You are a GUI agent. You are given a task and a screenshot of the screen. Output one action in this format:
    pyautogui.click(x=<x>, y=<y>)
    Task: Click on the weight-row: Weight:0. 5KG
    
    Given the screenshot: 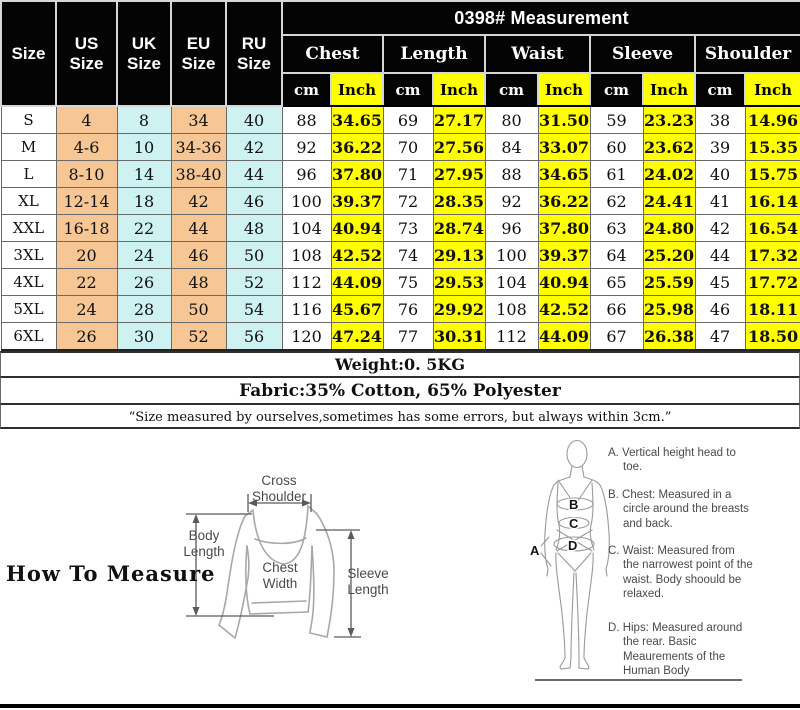 What is the action you would take?
    pyautogui.click(x=400, y=363)
    